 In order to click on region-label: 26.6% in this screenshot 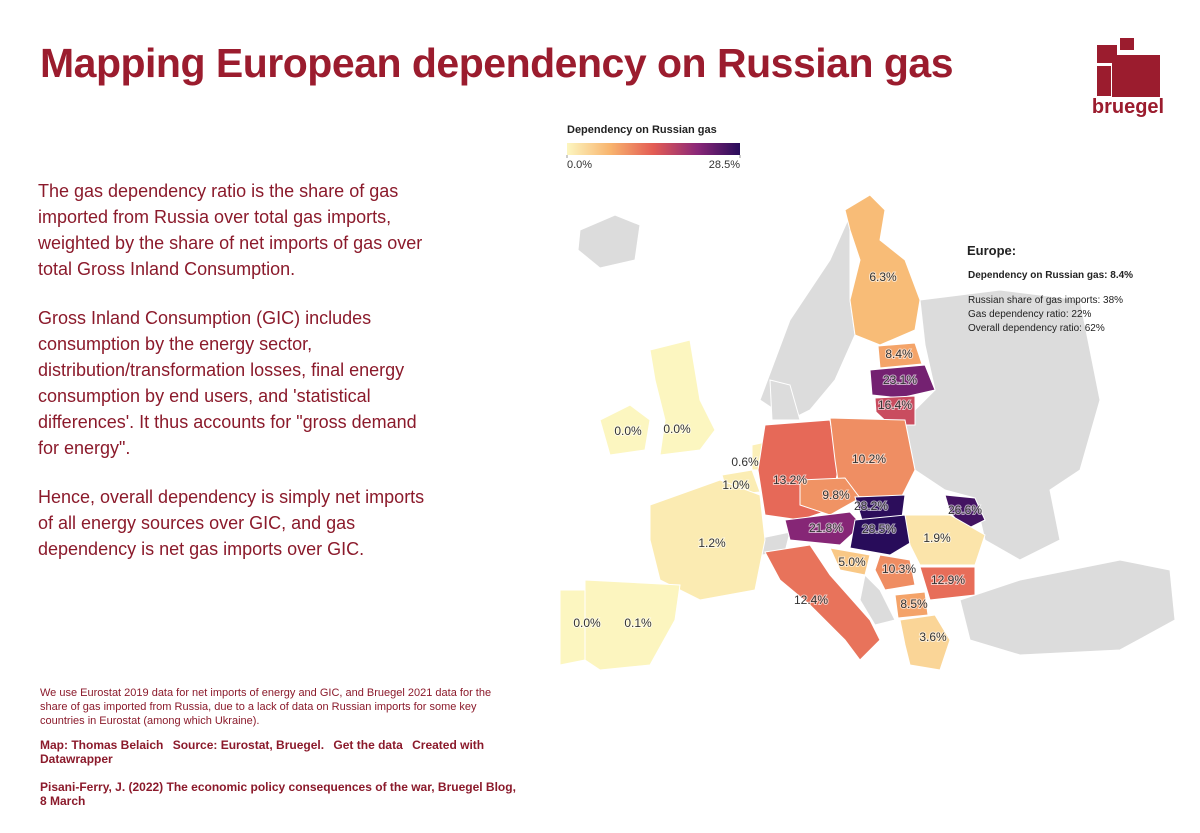, I will do `click(965, 510)`.